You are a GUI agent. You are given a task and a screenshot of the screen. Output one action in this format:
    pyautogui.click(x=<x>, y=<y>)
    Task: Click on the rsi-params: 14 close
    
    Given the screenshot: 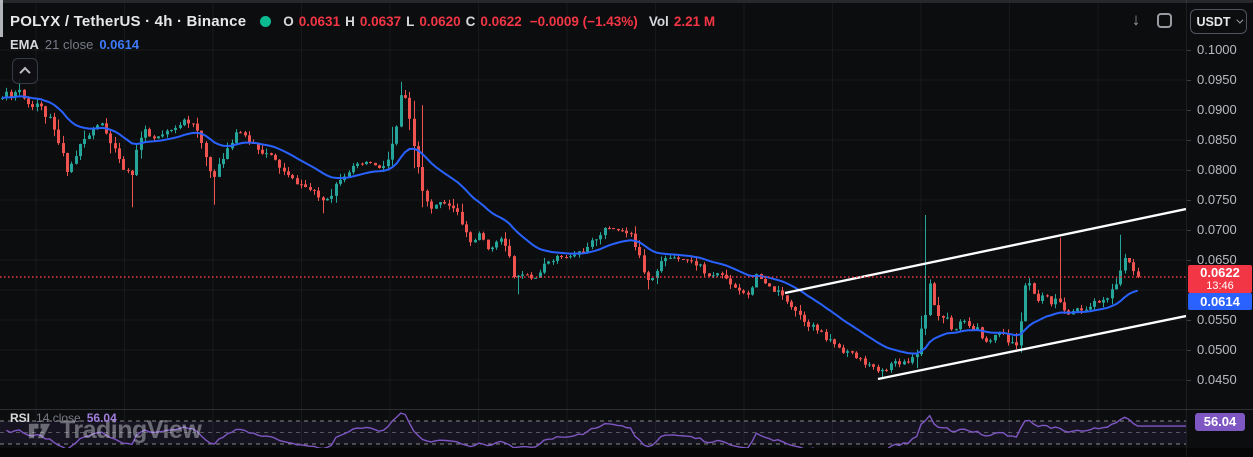 What is the action you would take?
    pyautogui.click(x=58, y=418)
    